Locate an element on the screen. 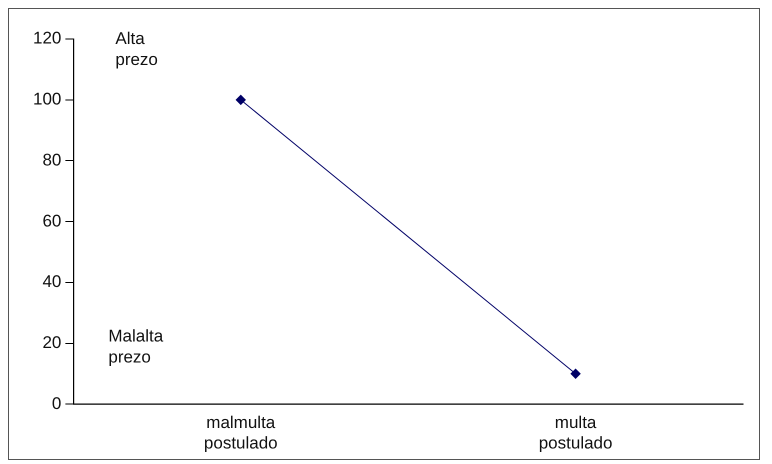 The height and width of the screenshot is (464, 772). y-tick-label: 20 is located at coordinates (52, 342).